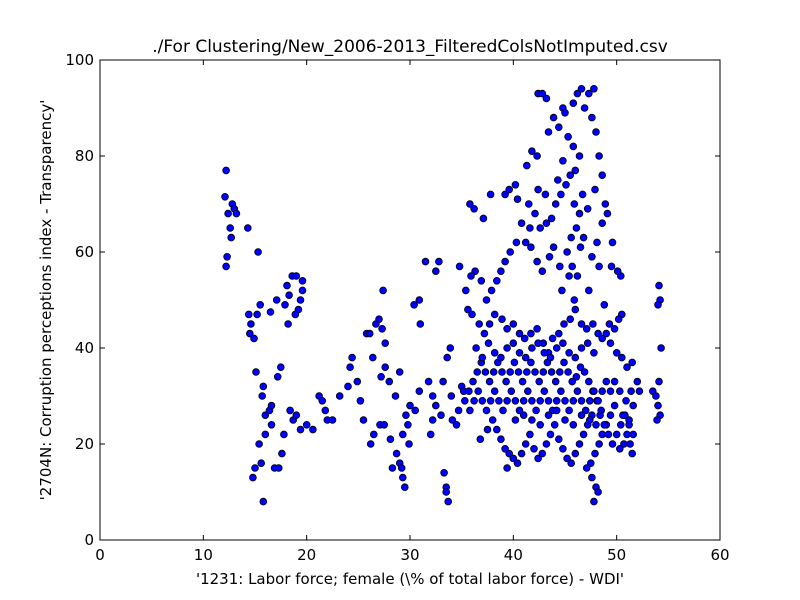 This screenshot has height=600, width=800. What do you see at coordinates (616, 555) in the screenshot?
I see `x-tick-label: 50` at bounding box center [616, 555].